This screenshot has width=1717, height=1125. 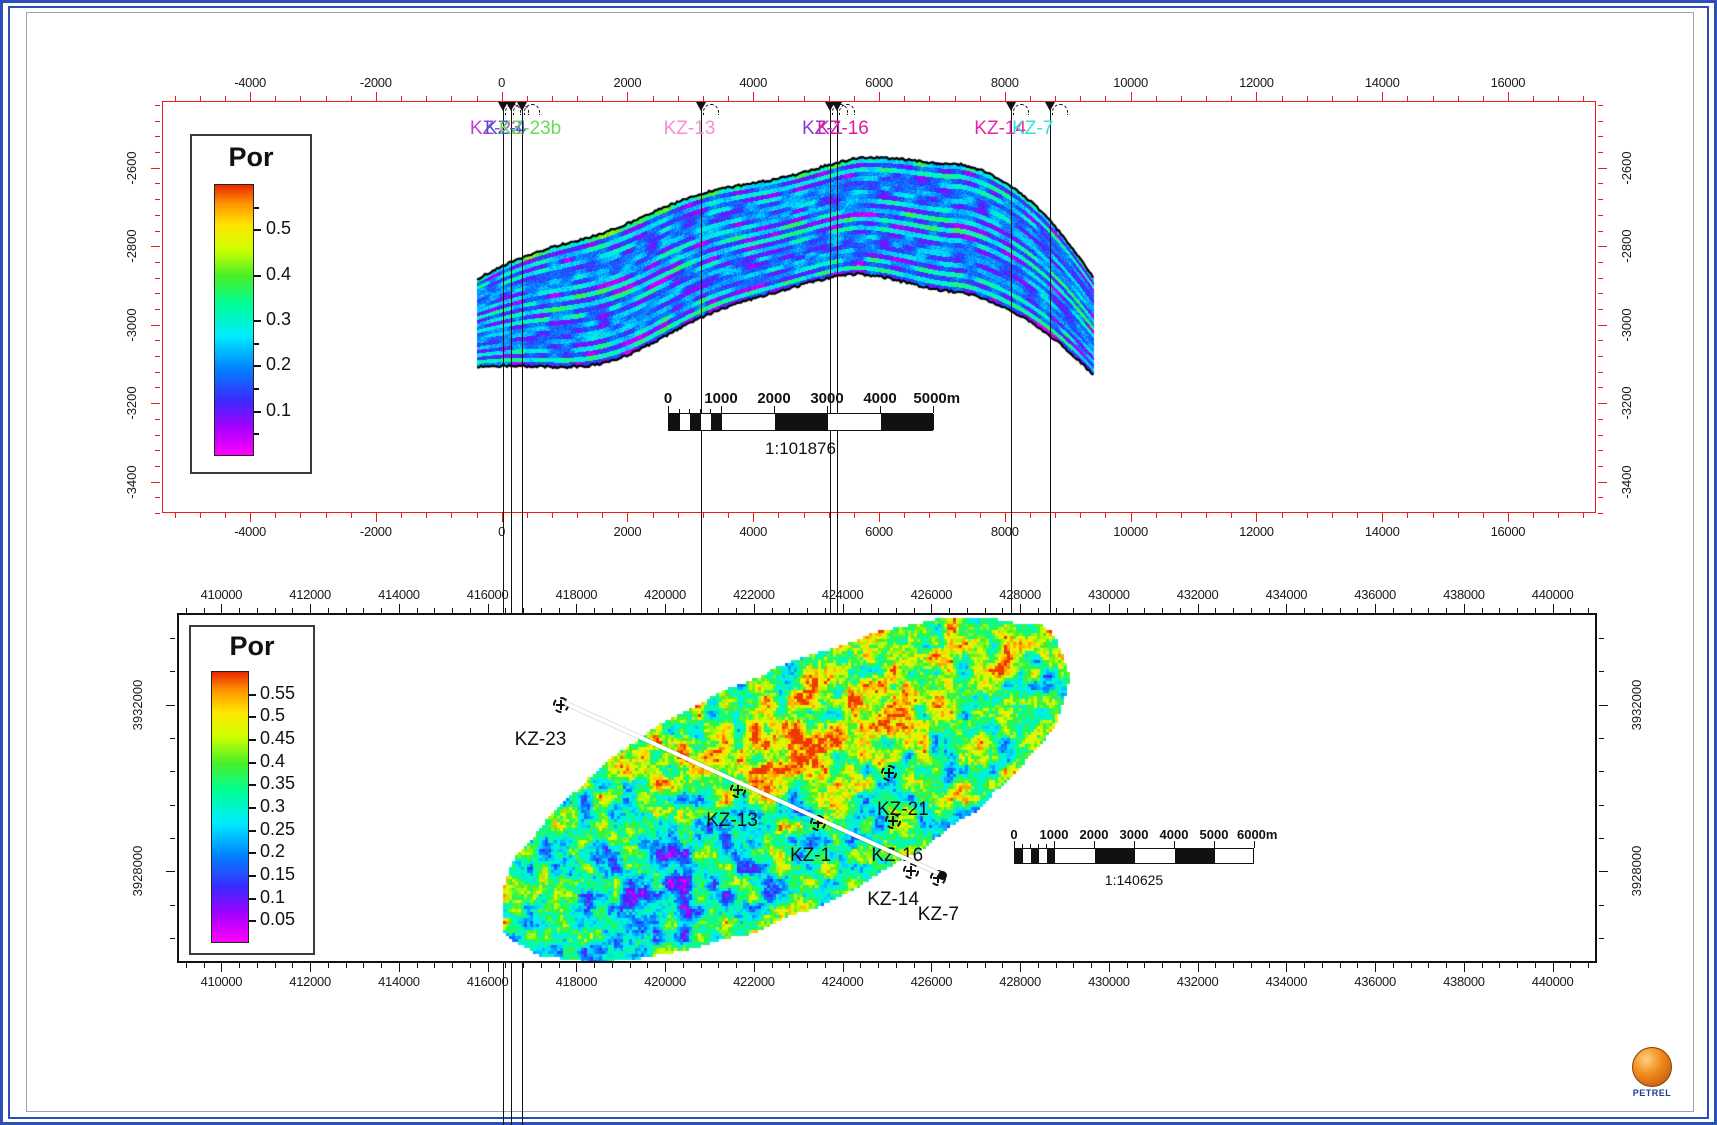 I want to click on colorbar-minor-tick, so click(x=256, y=343).